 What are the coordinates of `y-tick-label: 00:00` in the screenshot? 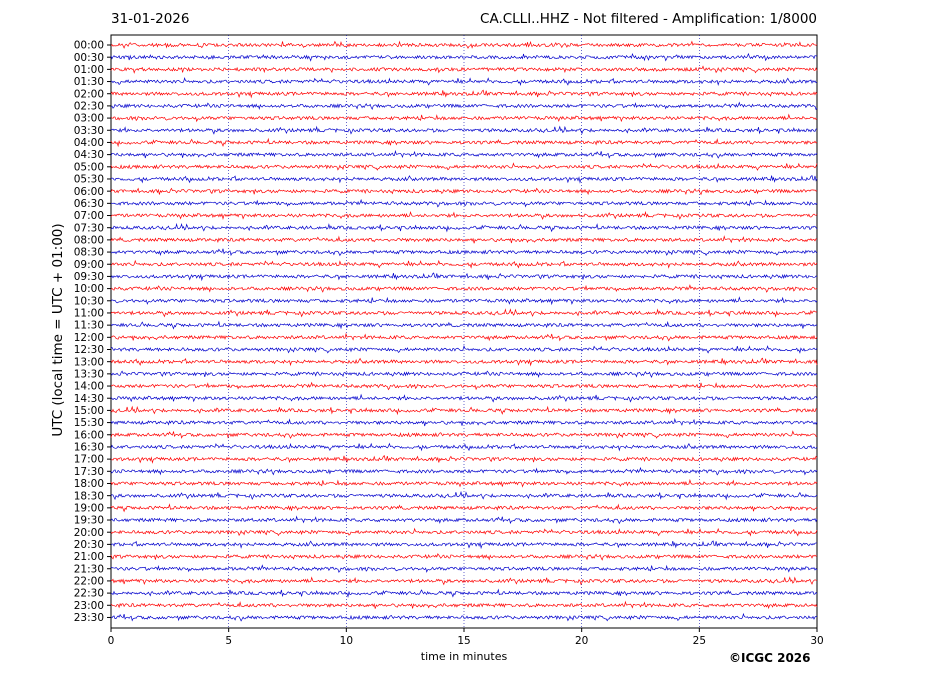 It's located at (89, 46).